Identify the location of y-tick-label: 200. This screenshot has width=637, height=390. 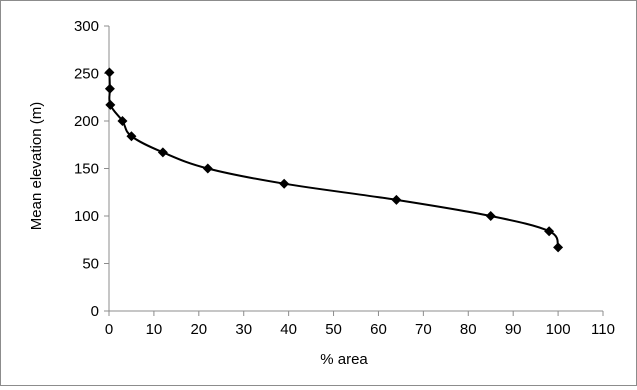
(86, 121).